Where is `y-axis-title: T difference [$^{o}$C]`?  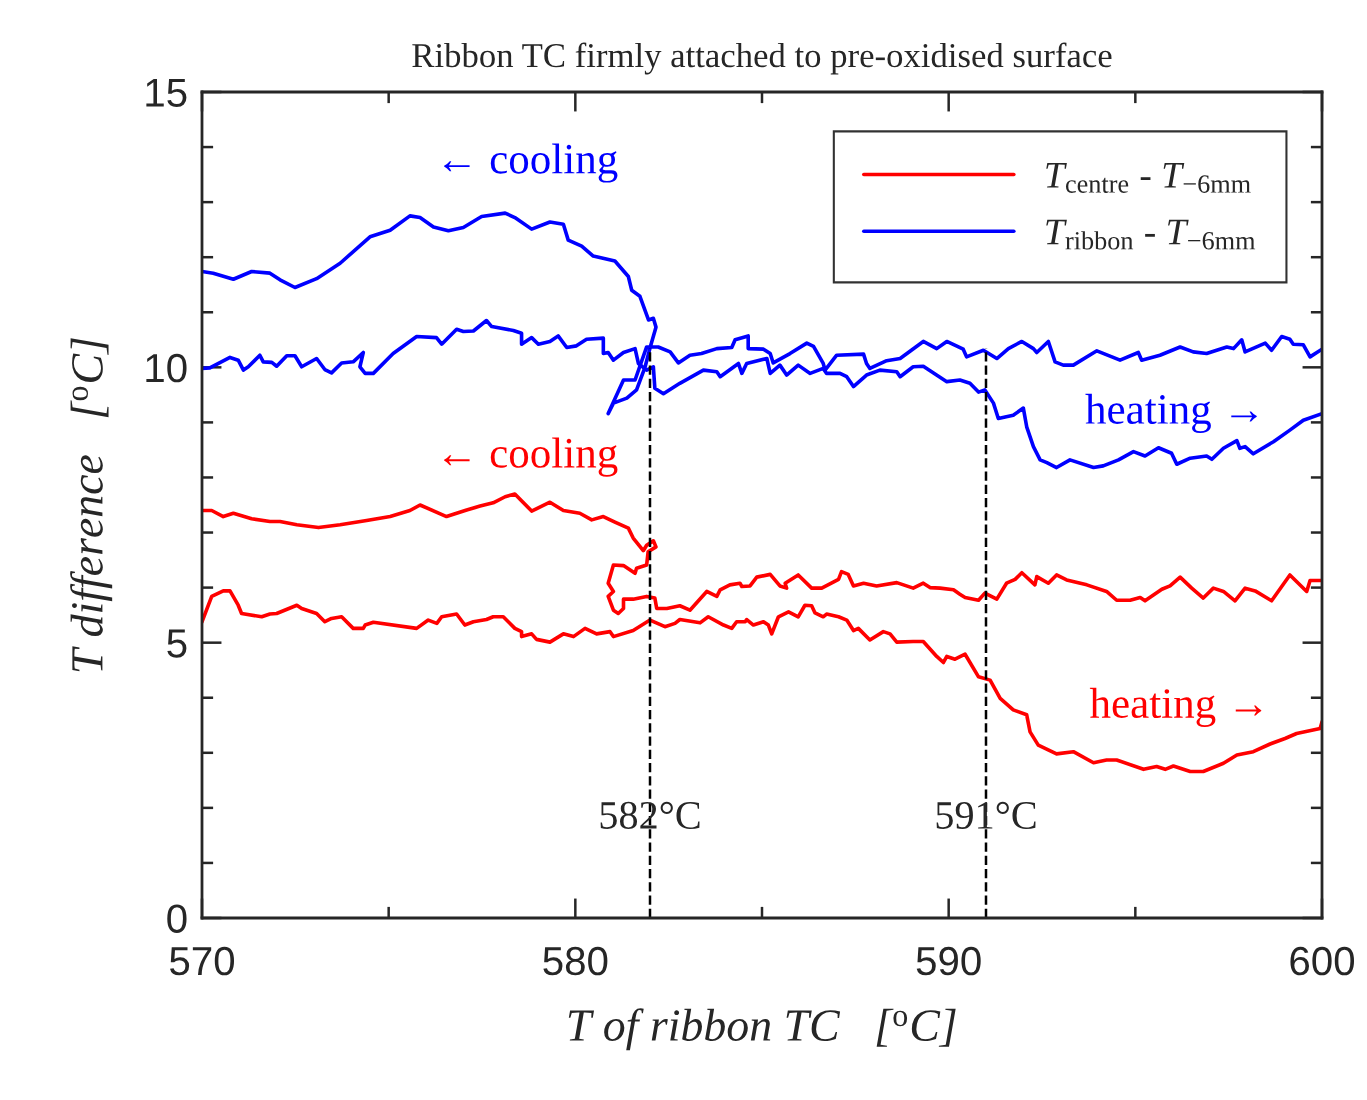
y-axis-title: T difference [$^{o}$C] is located at coordinates (91, 505).